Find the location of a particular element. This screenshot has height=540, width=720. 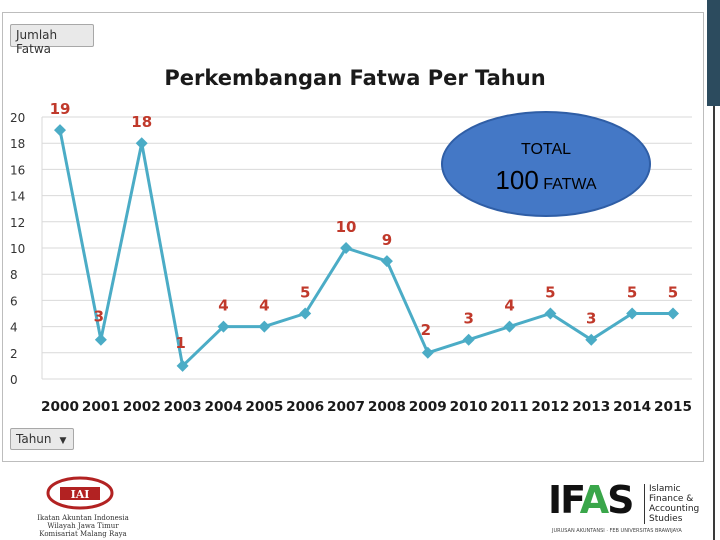

iai-logo-mark: IAI is located at coordinates (80, 494).